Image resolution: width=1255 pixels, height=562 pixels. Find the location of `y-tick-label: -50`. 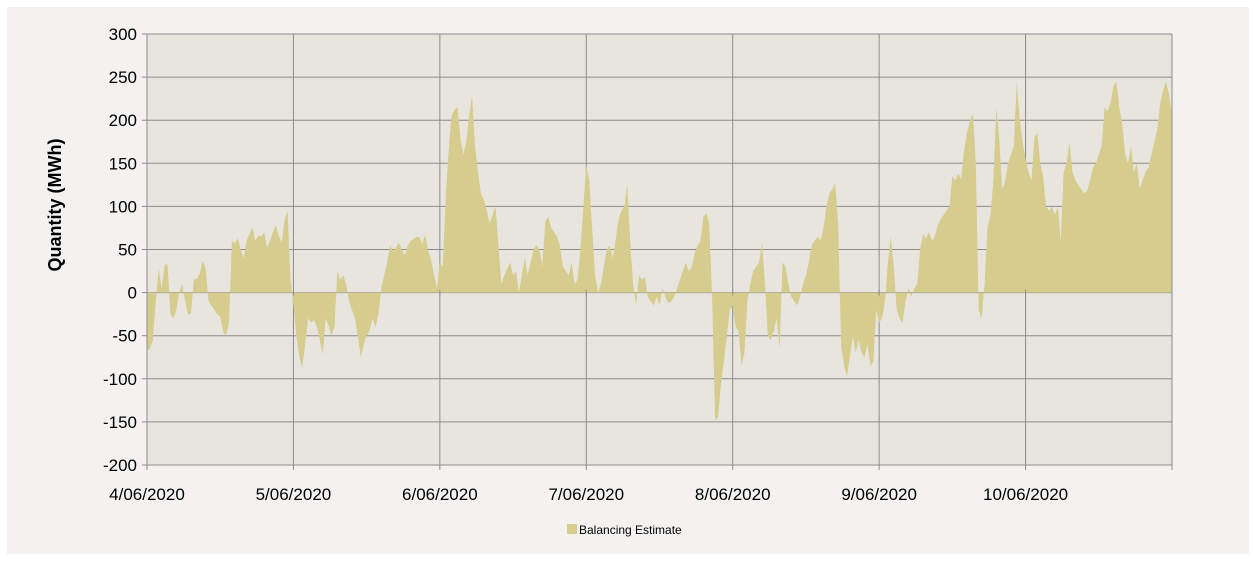

y-tick-label: -50 is located at coordinates (124, 336).